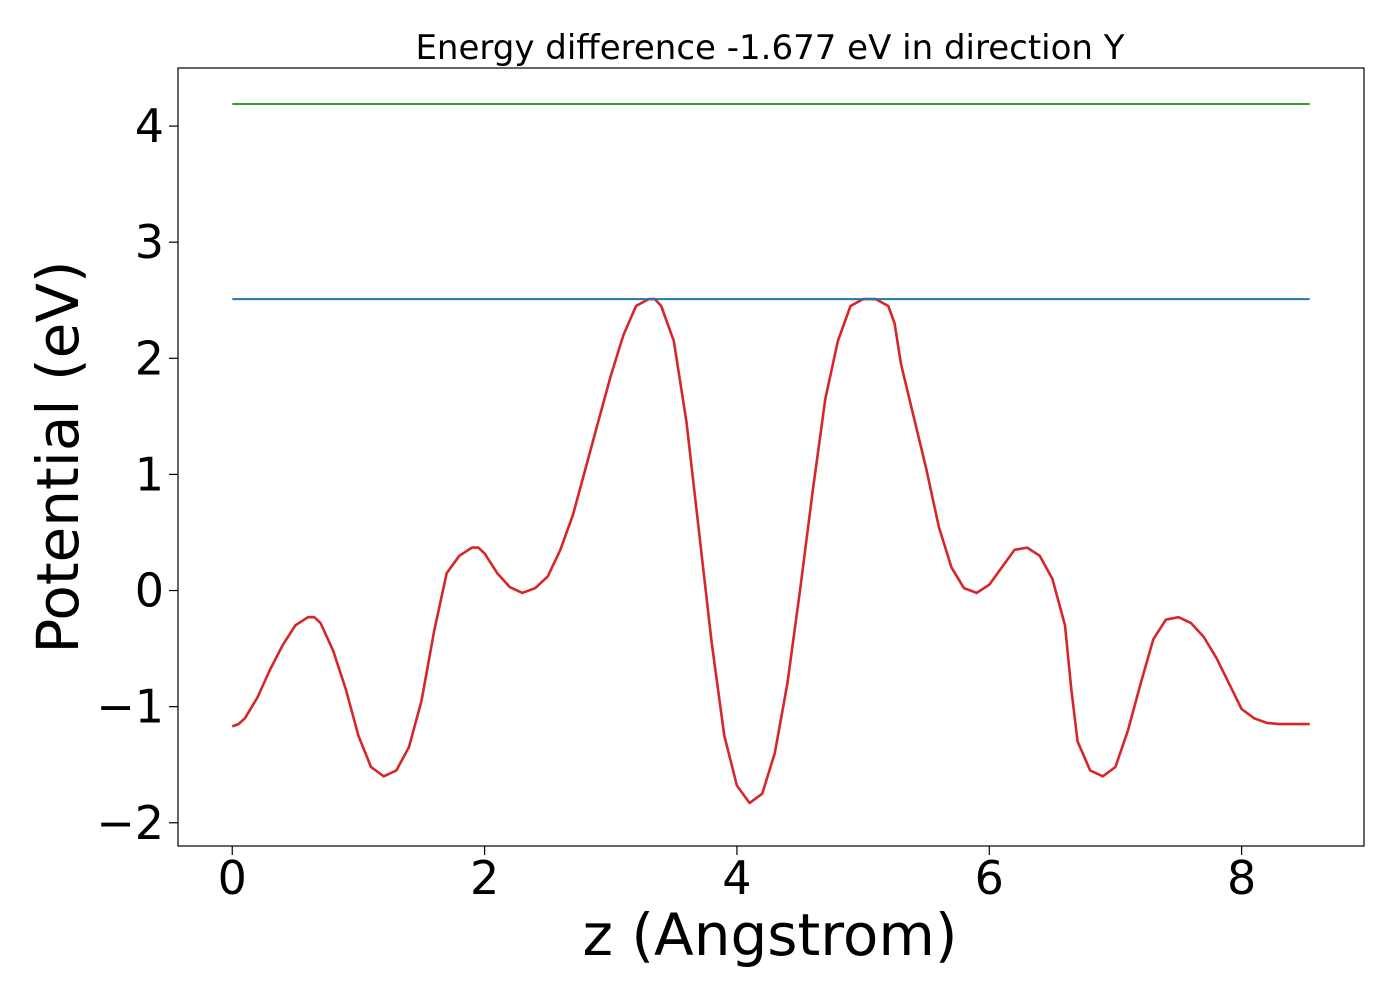 This screenshot has width=1400, height=1000. What do you see at coordinates (232, 878) in the screenshot?
I see `x-tick-label: 0` at bounding box center [232, 878].